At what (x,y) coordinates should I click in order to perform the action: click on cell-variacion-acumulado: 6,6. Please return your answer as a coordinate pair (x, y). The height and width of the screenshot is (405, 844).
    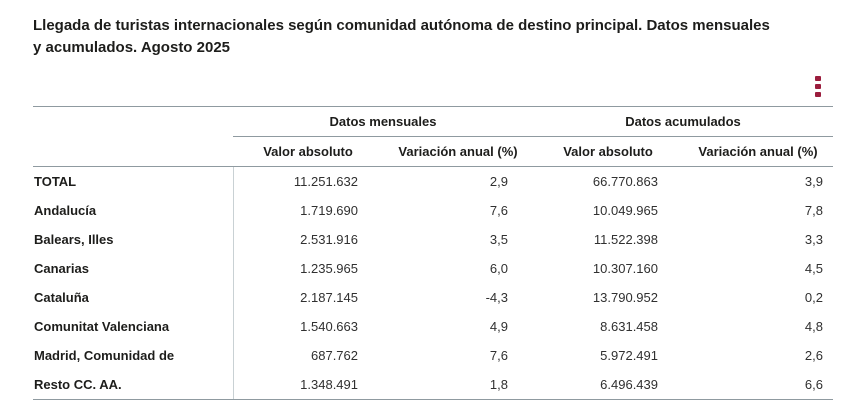
    Looking at the image, I should click on (758, 385).